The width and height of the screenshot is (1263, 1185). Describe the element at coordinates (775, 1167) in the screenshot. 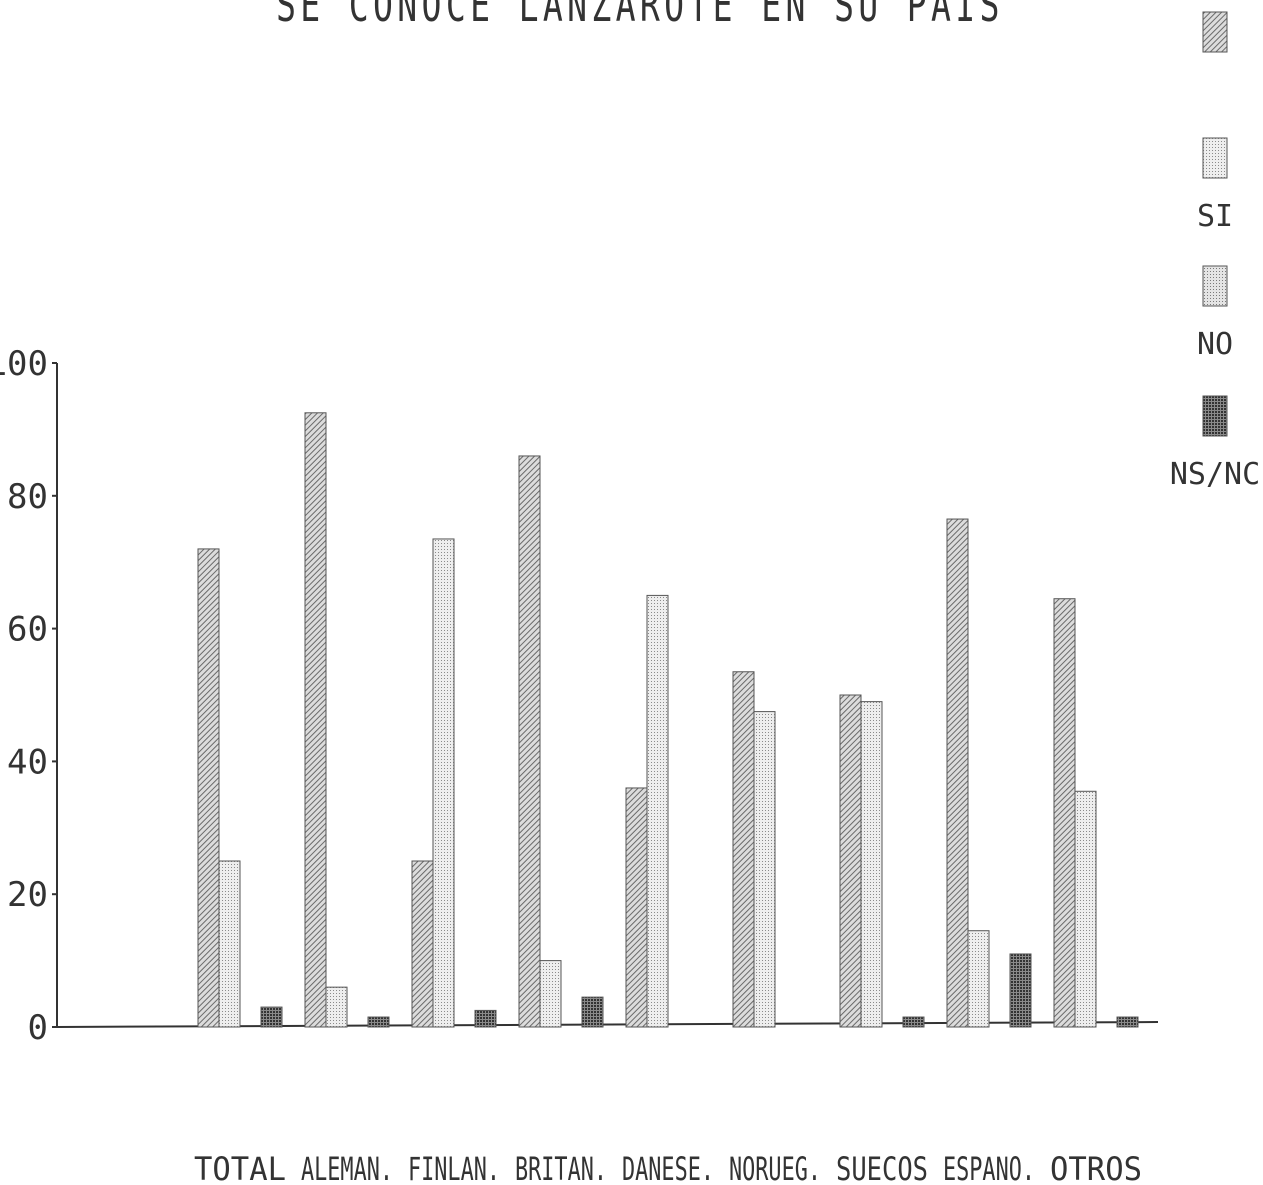

I see `x-tick-label: NORUEG.` at that location.